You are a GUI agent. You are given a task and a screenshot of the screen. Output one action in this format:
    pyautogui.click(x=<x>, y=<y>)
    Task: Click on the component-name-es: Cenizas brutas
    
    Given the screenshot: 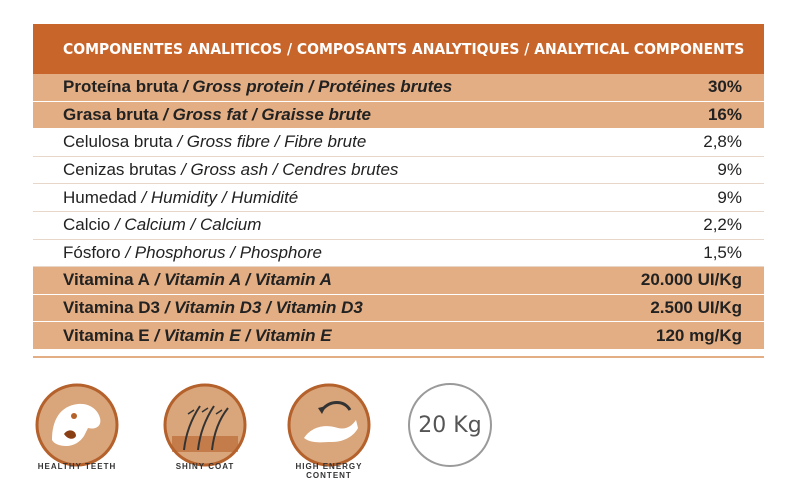 What is the action you would take?
    pyautogui.click(x=120, y=170)
    